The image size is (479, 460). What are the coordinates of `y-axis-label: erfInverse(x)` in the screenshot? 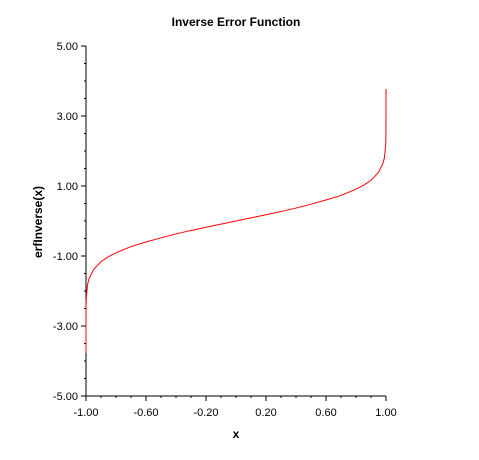 It's located at (38, 222).